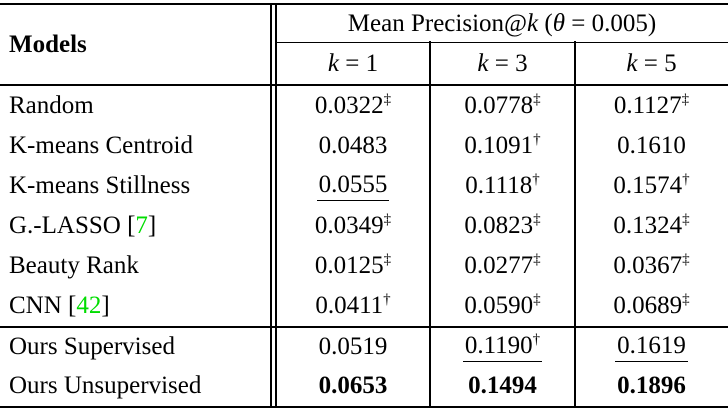 The width and height of the screenshot is (728, 415). What do you see at coordinates (138, 45) in the screenshot?
I see `models-column-header: Models` at bounding box center [138, 45].